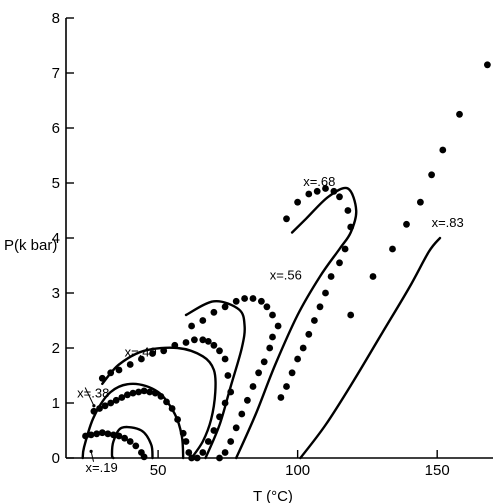  Describe the element at coordinates (56, 18) in the screenshot. I see `y-tick-label: 8` at that location.